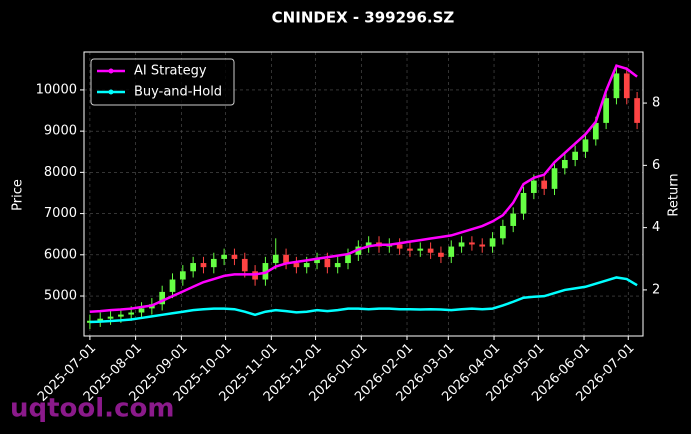 The width and height of the screenshot is (691, 434). Describe the element at coordinates (656, 165) in the screenshot. I see `y2-tick-label: 6` at that location.